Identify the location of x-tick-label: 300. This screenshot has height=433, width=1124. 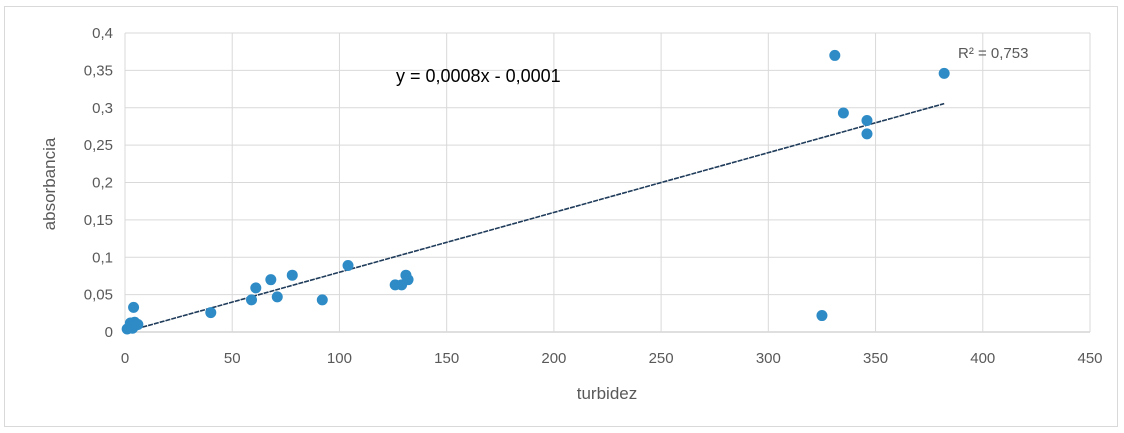
(768, 358).